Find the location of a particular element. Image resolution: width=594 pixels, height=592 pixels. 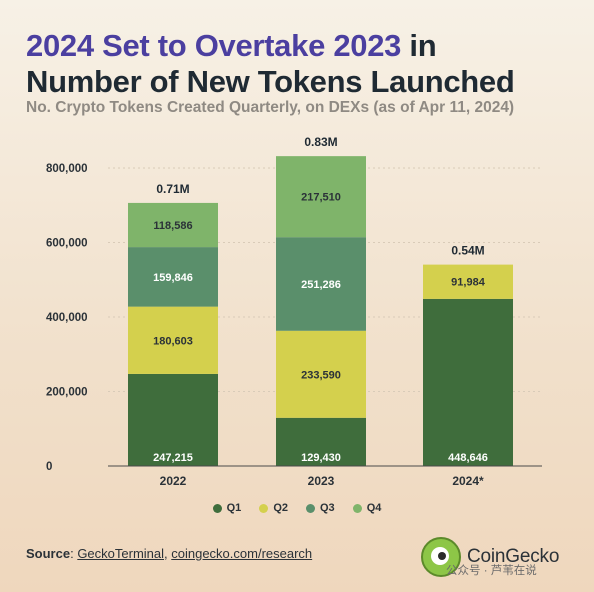

source-comma: , is located at coordinates (168, 553).